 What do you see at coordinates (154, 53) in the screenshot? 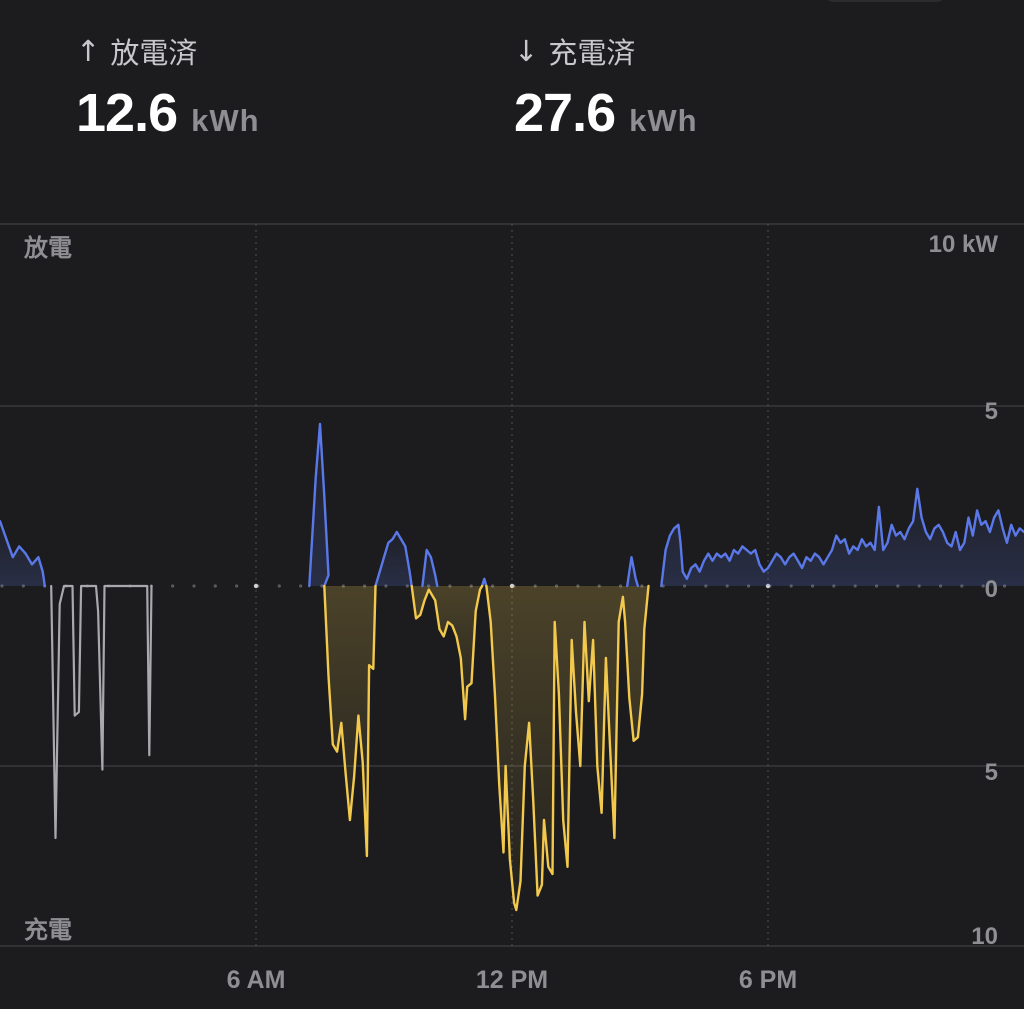
I see `discharged-label: 放電済` at bounding box center [154, 53].